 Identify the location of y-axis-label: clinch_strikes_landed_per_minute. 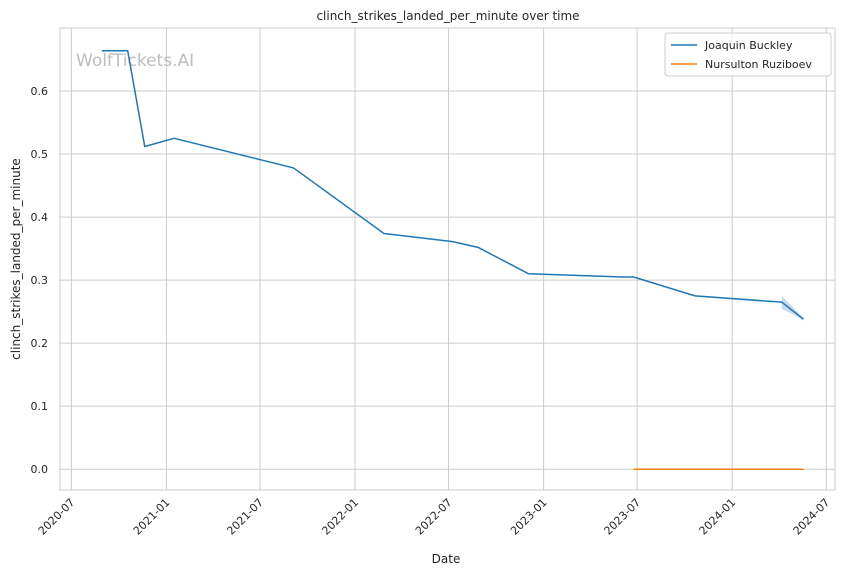
(16, 259).